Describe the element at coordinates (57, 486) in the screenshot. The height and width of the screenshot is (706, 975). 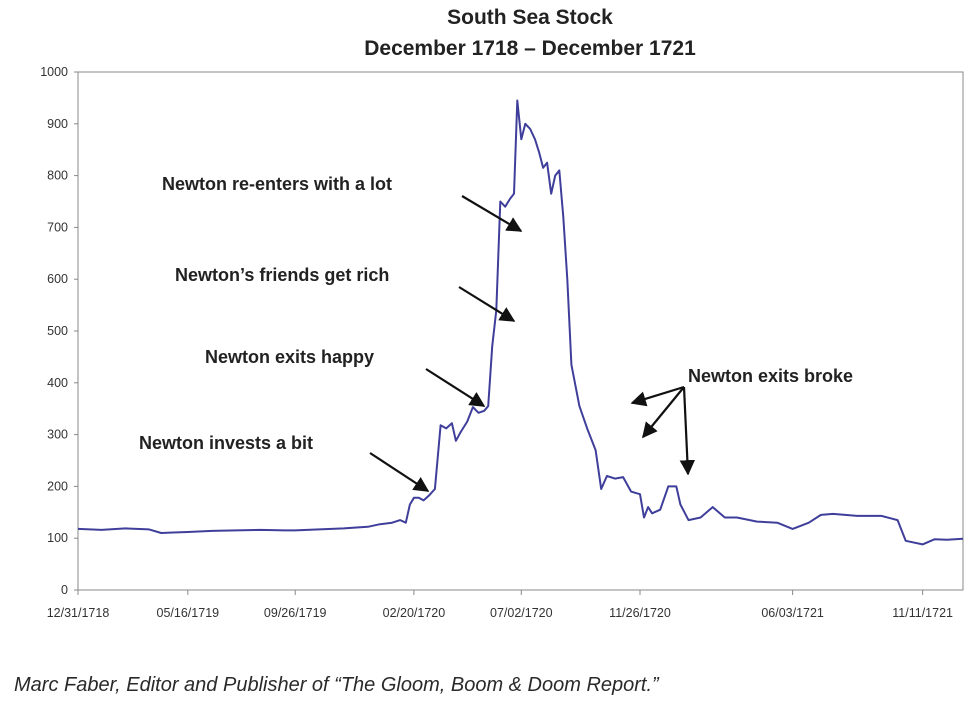
I see `y-tick-label: 200` at that location.